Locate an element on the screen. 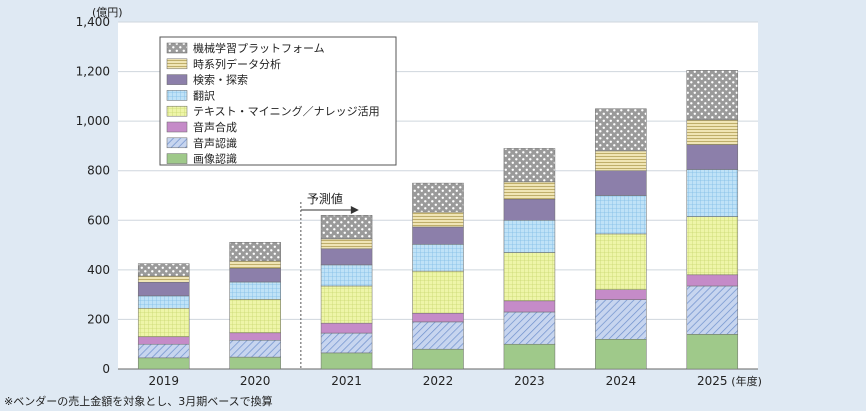 The width and height of the screenshot is (866, 411). legend-label: 機械学習プラットフォーム is located at coordinates (259, 48).